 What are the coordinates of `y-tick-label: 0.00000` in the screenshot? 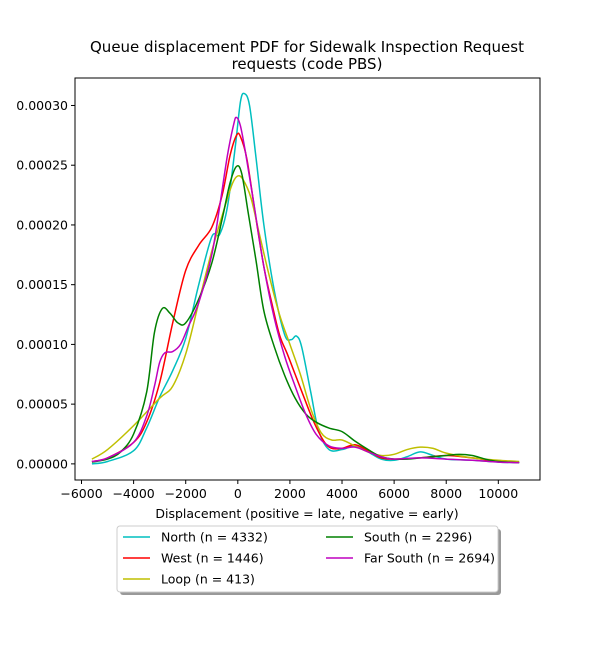 It's located at (42, 463).